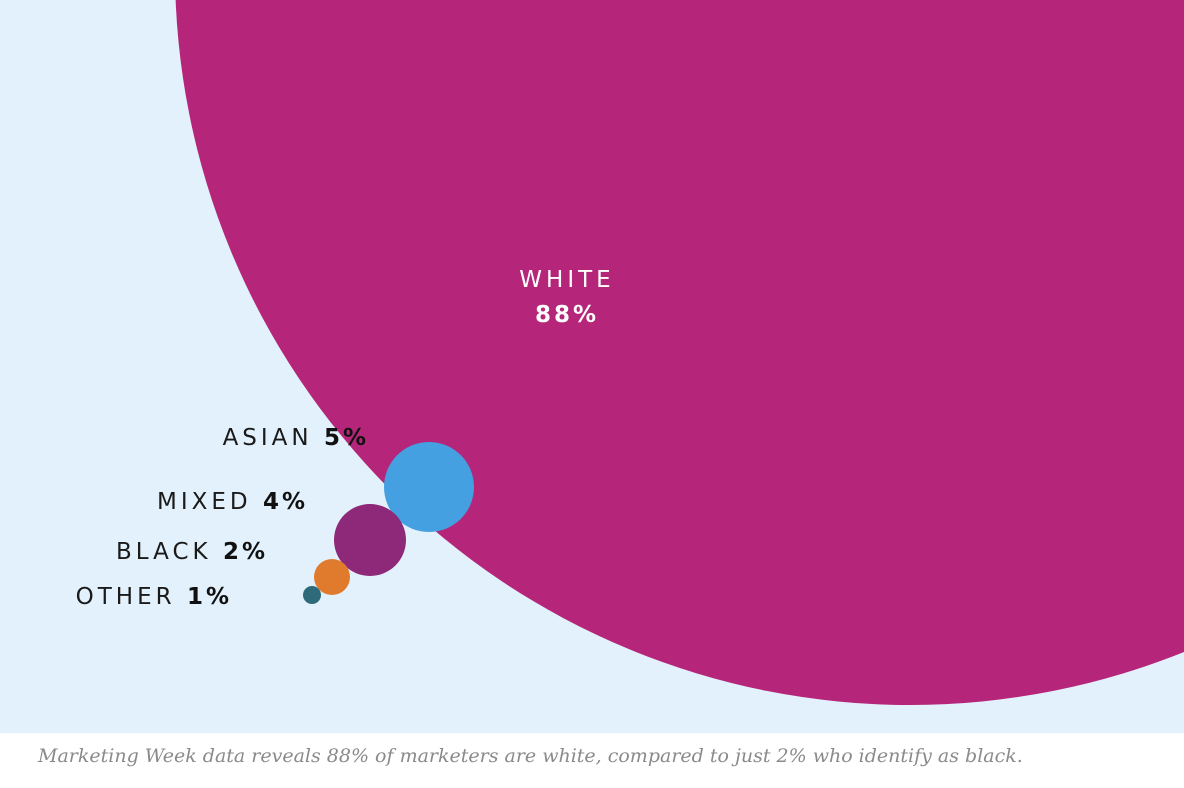 The height and width of the screenshot is (788, 1184). Describe the element at coordinates (332, 577) in the screenshot. I see `bubble-black` at that location.